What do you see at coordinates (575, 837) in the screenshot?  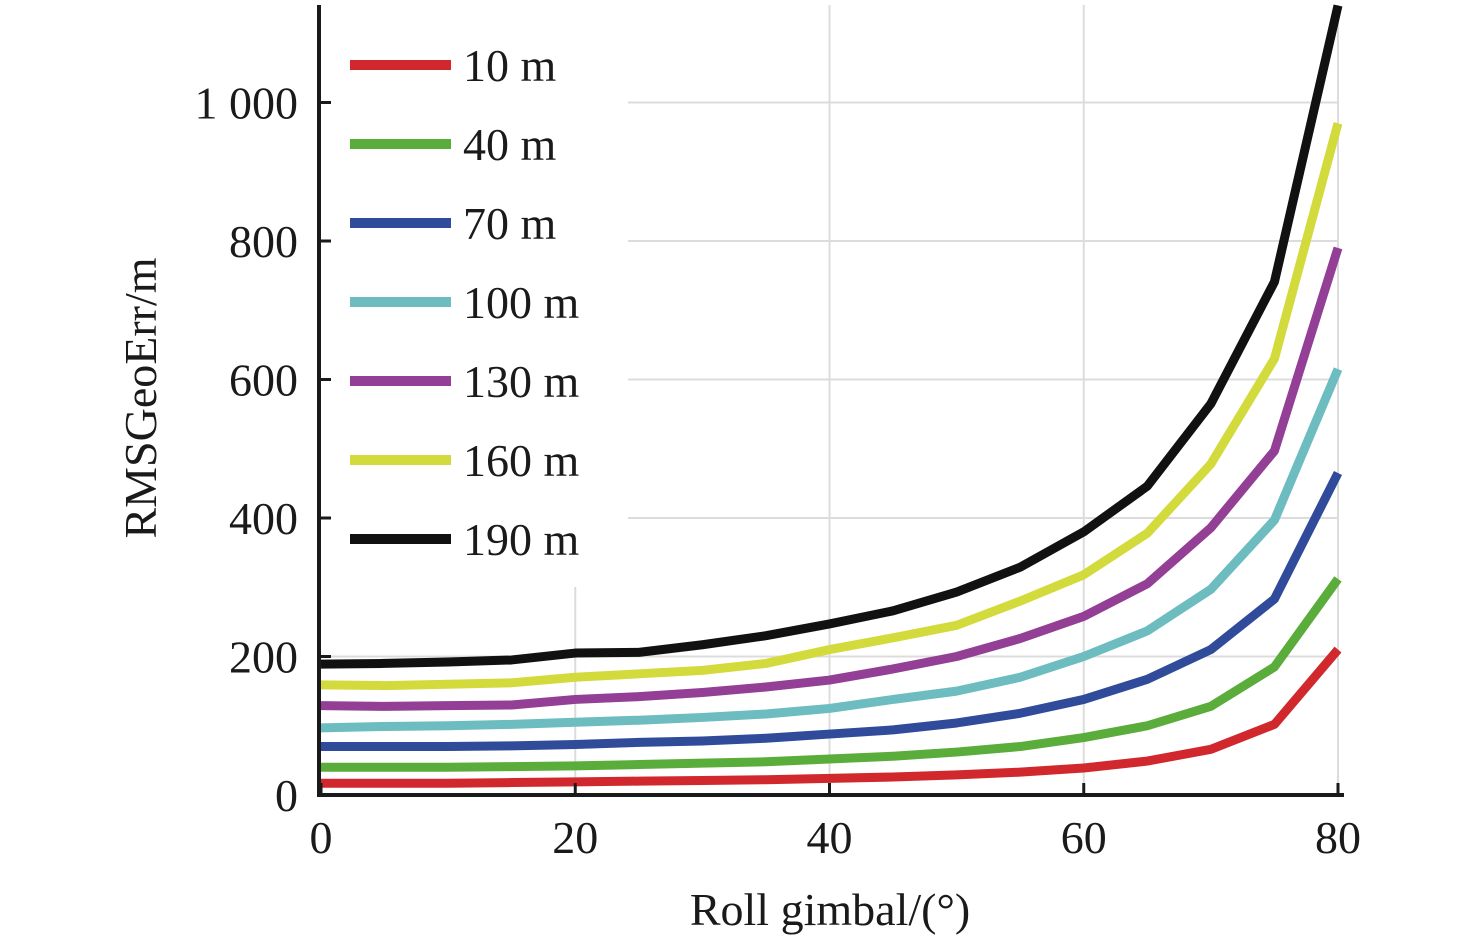 I see `x-tick-label: 20` at bounding box center [575, 837].